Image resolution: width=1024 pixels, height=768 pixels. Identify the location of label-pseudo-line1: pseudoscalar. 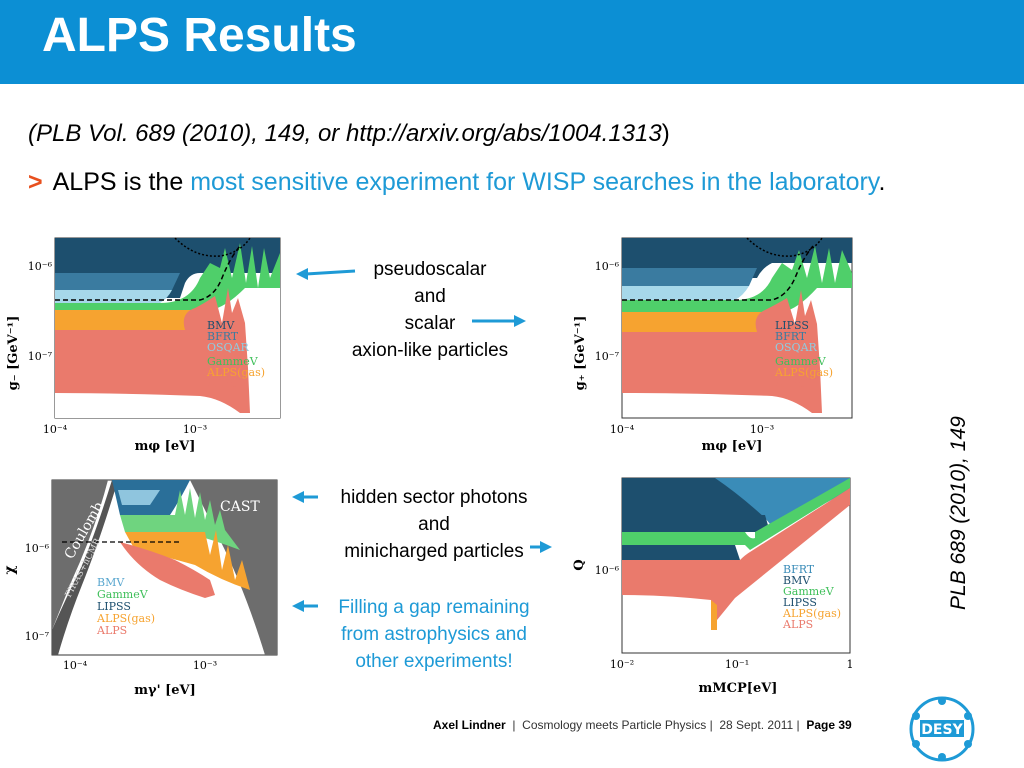
(430, 269).